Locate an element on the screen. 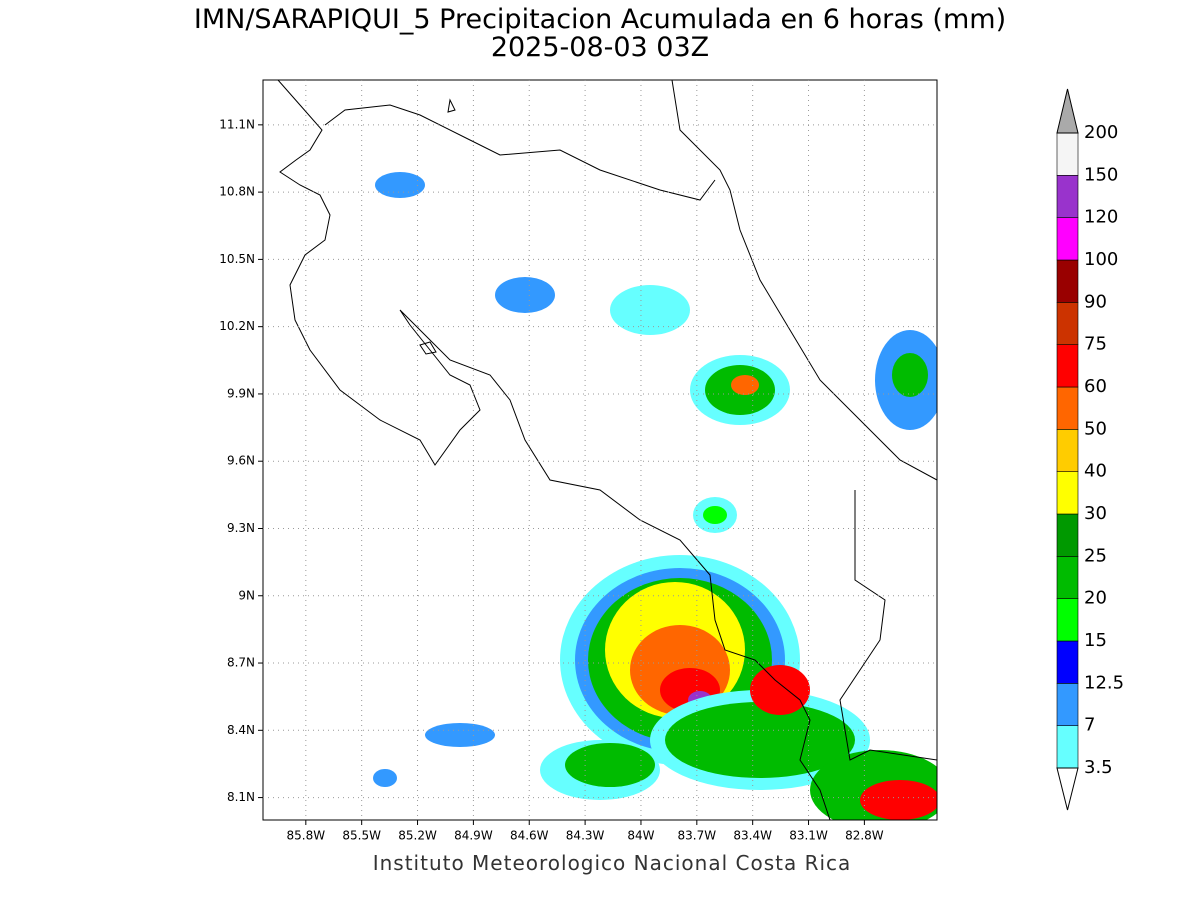 This screenshot has height=900, width=1200. y-tick-label: 10.2N is located at coordinates (237, 326).